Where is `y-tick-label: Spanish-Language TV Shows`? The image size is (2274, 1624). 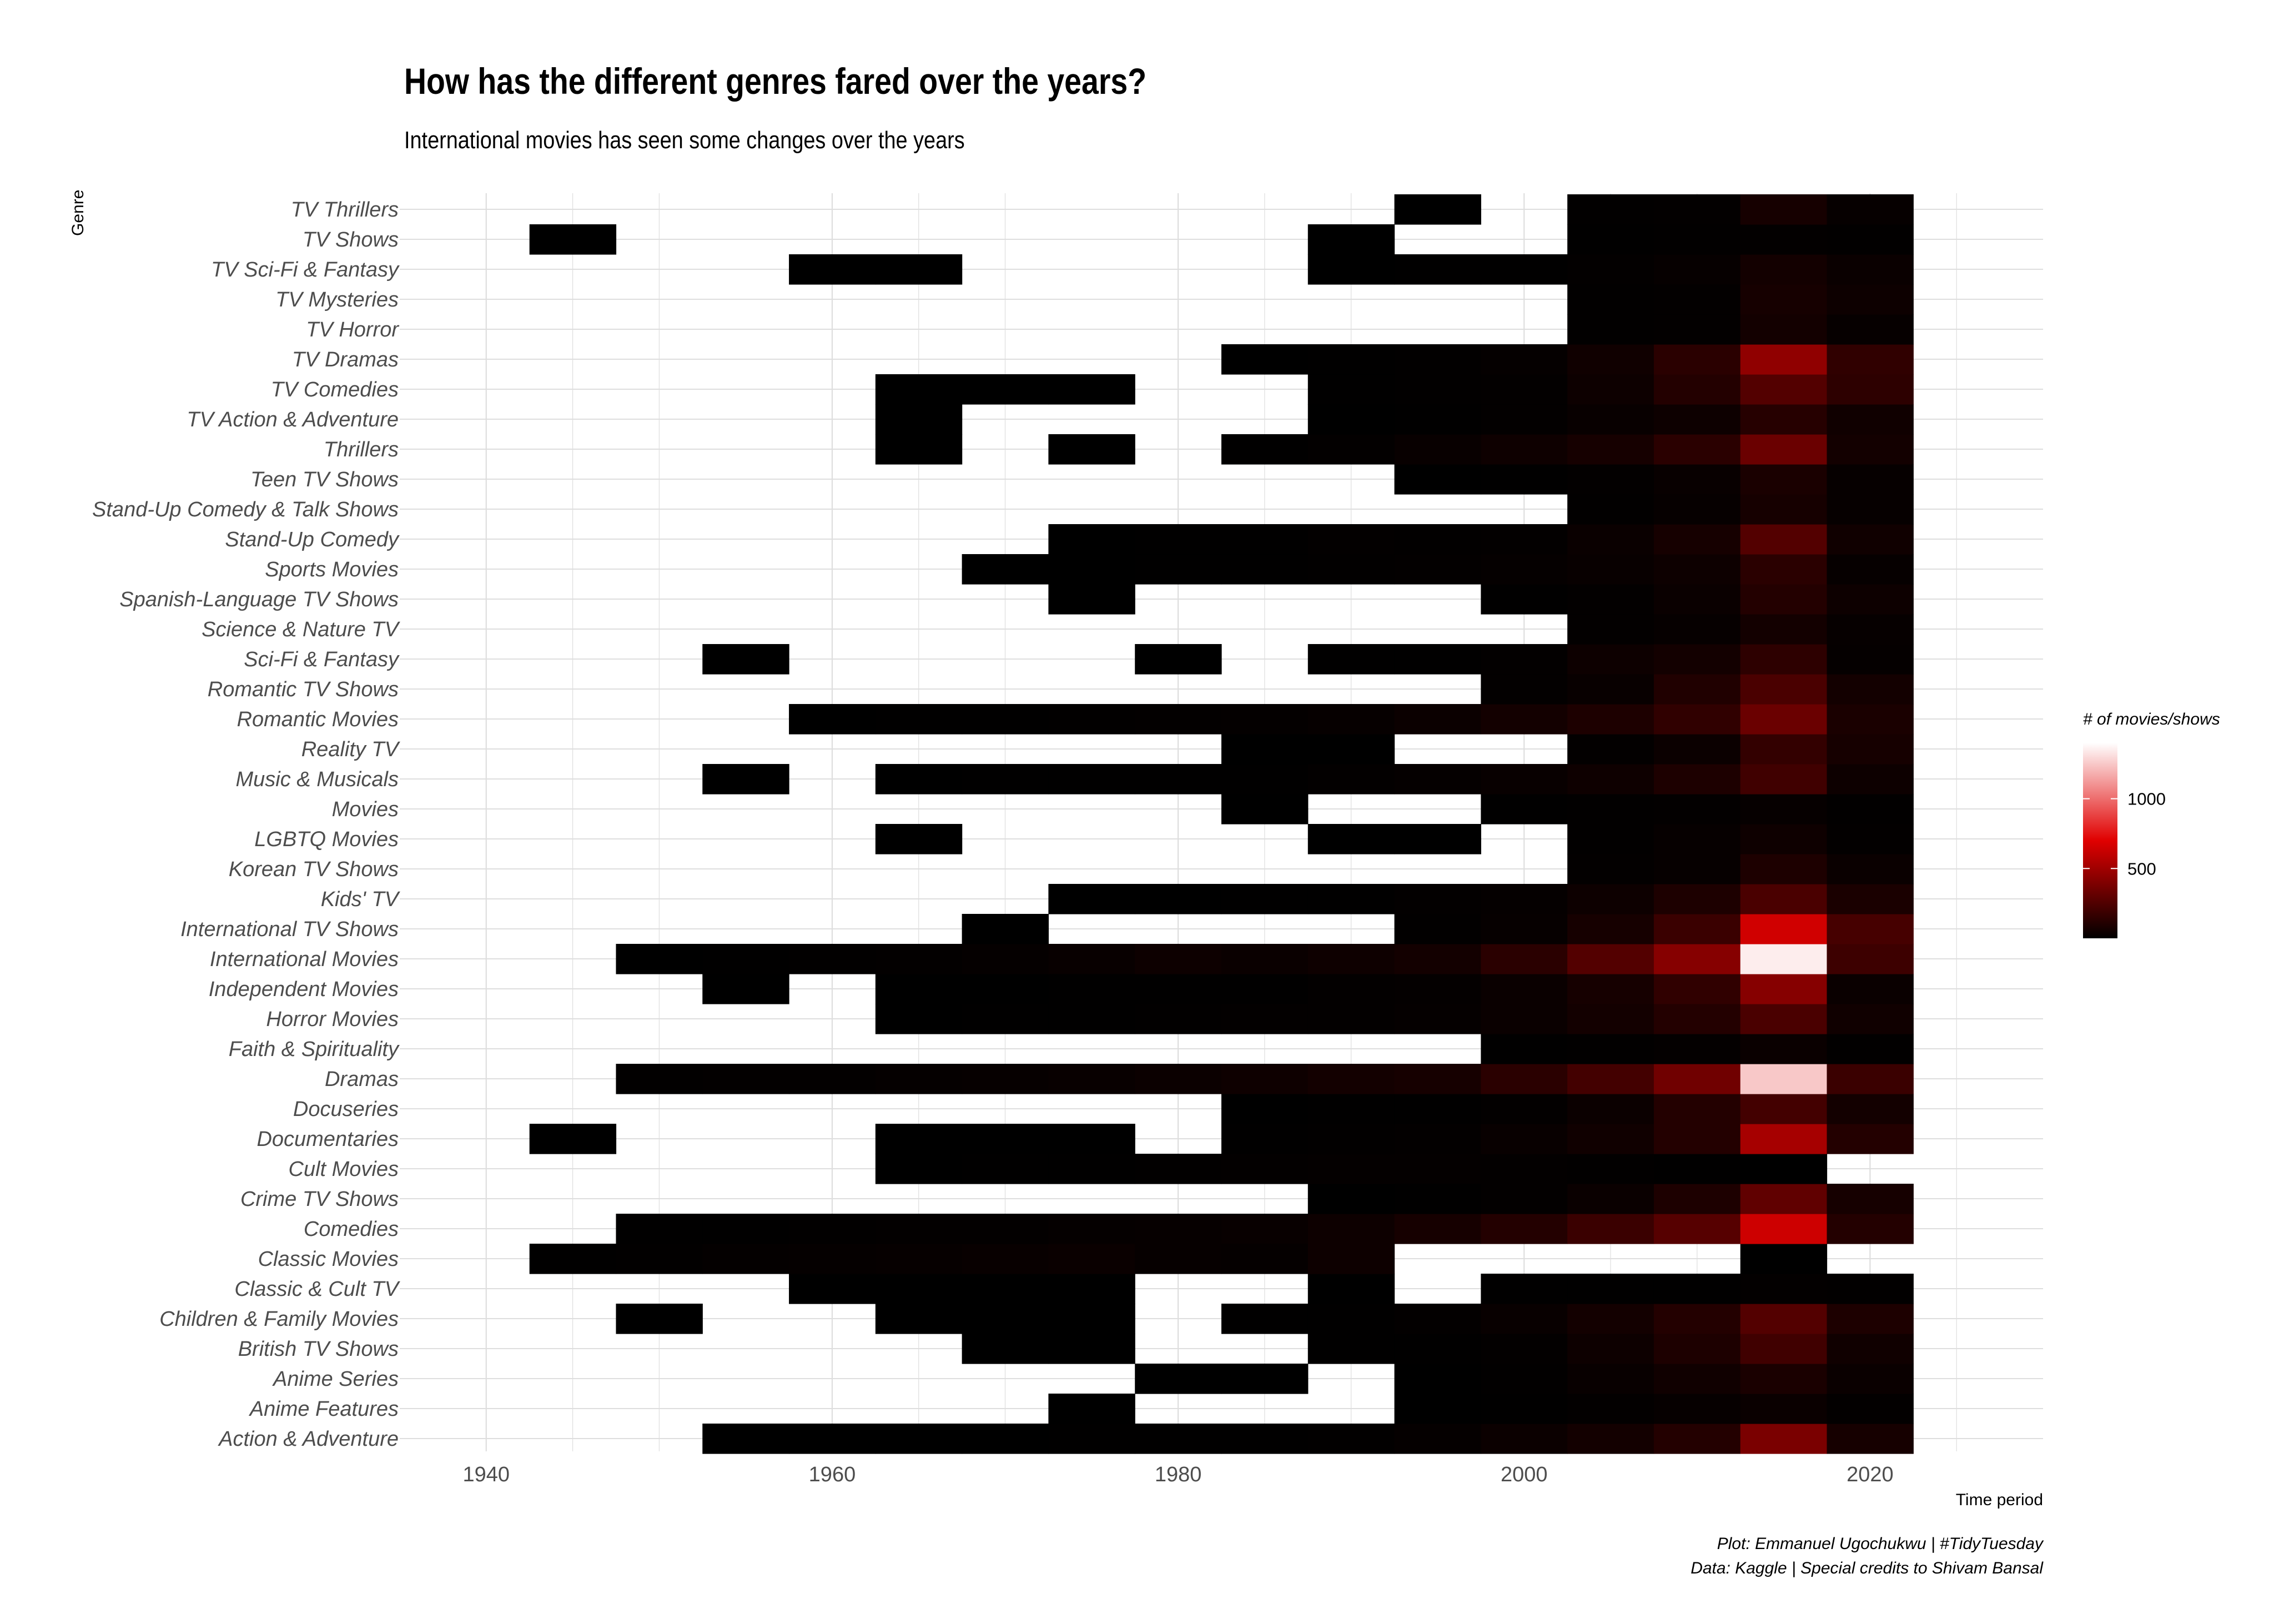 y-tick-label: Spanish-Language TV Shows is located at coordinates (259, 599).